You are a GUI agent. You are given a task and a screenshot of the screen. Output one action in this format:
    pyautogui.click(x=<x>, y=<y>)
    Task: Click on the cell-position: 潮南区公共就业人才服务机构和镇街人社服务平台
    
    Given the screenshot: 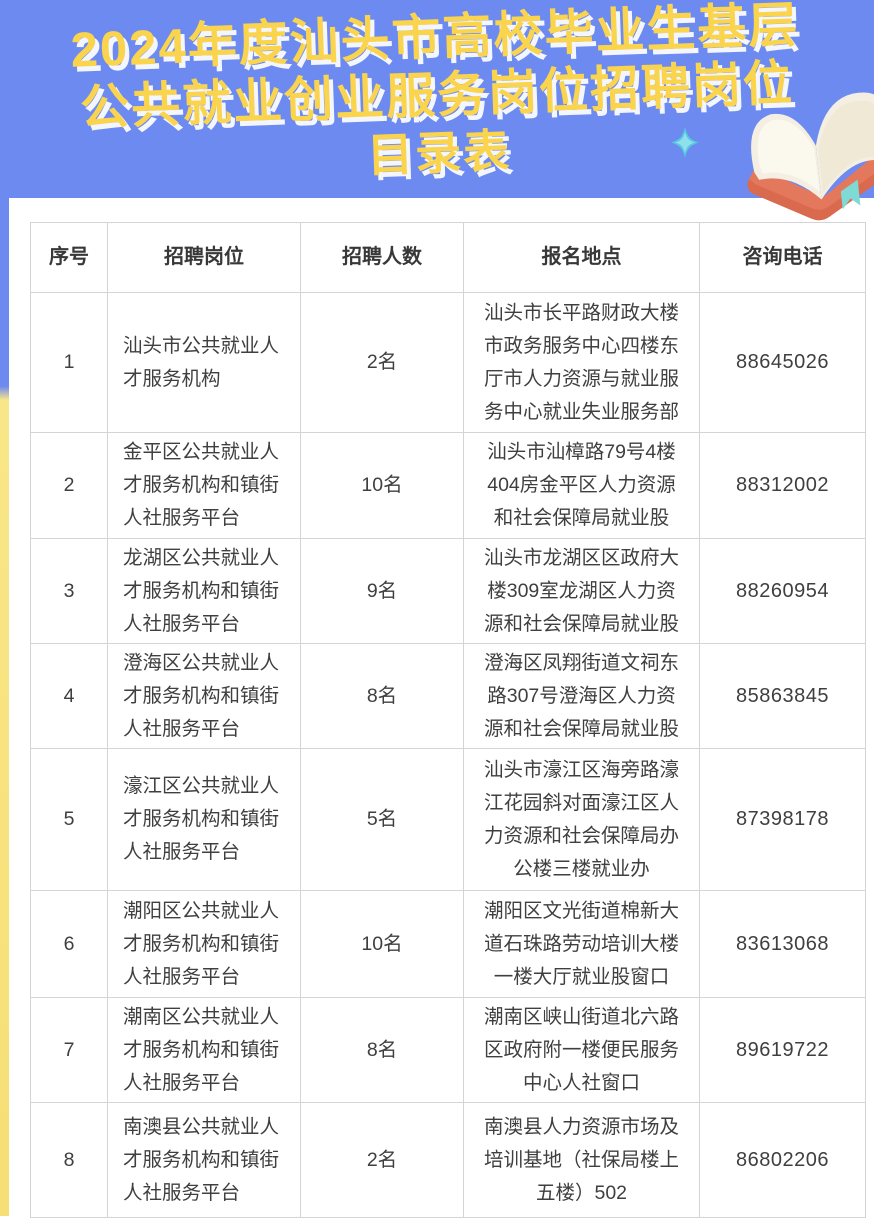 What is the action you would take?
    pyautogui.click(x=204, y=1050)
    